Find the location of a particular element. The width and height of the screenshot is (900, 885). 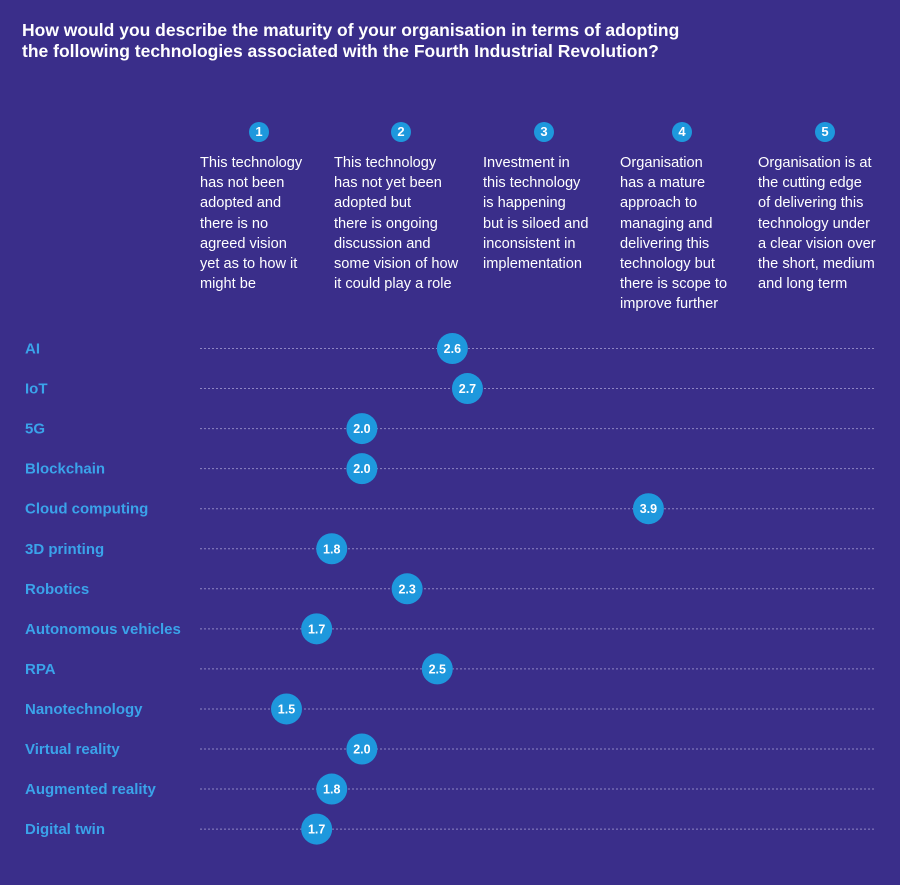

scale-description-line: implementation is located at coordinates (532, 264).